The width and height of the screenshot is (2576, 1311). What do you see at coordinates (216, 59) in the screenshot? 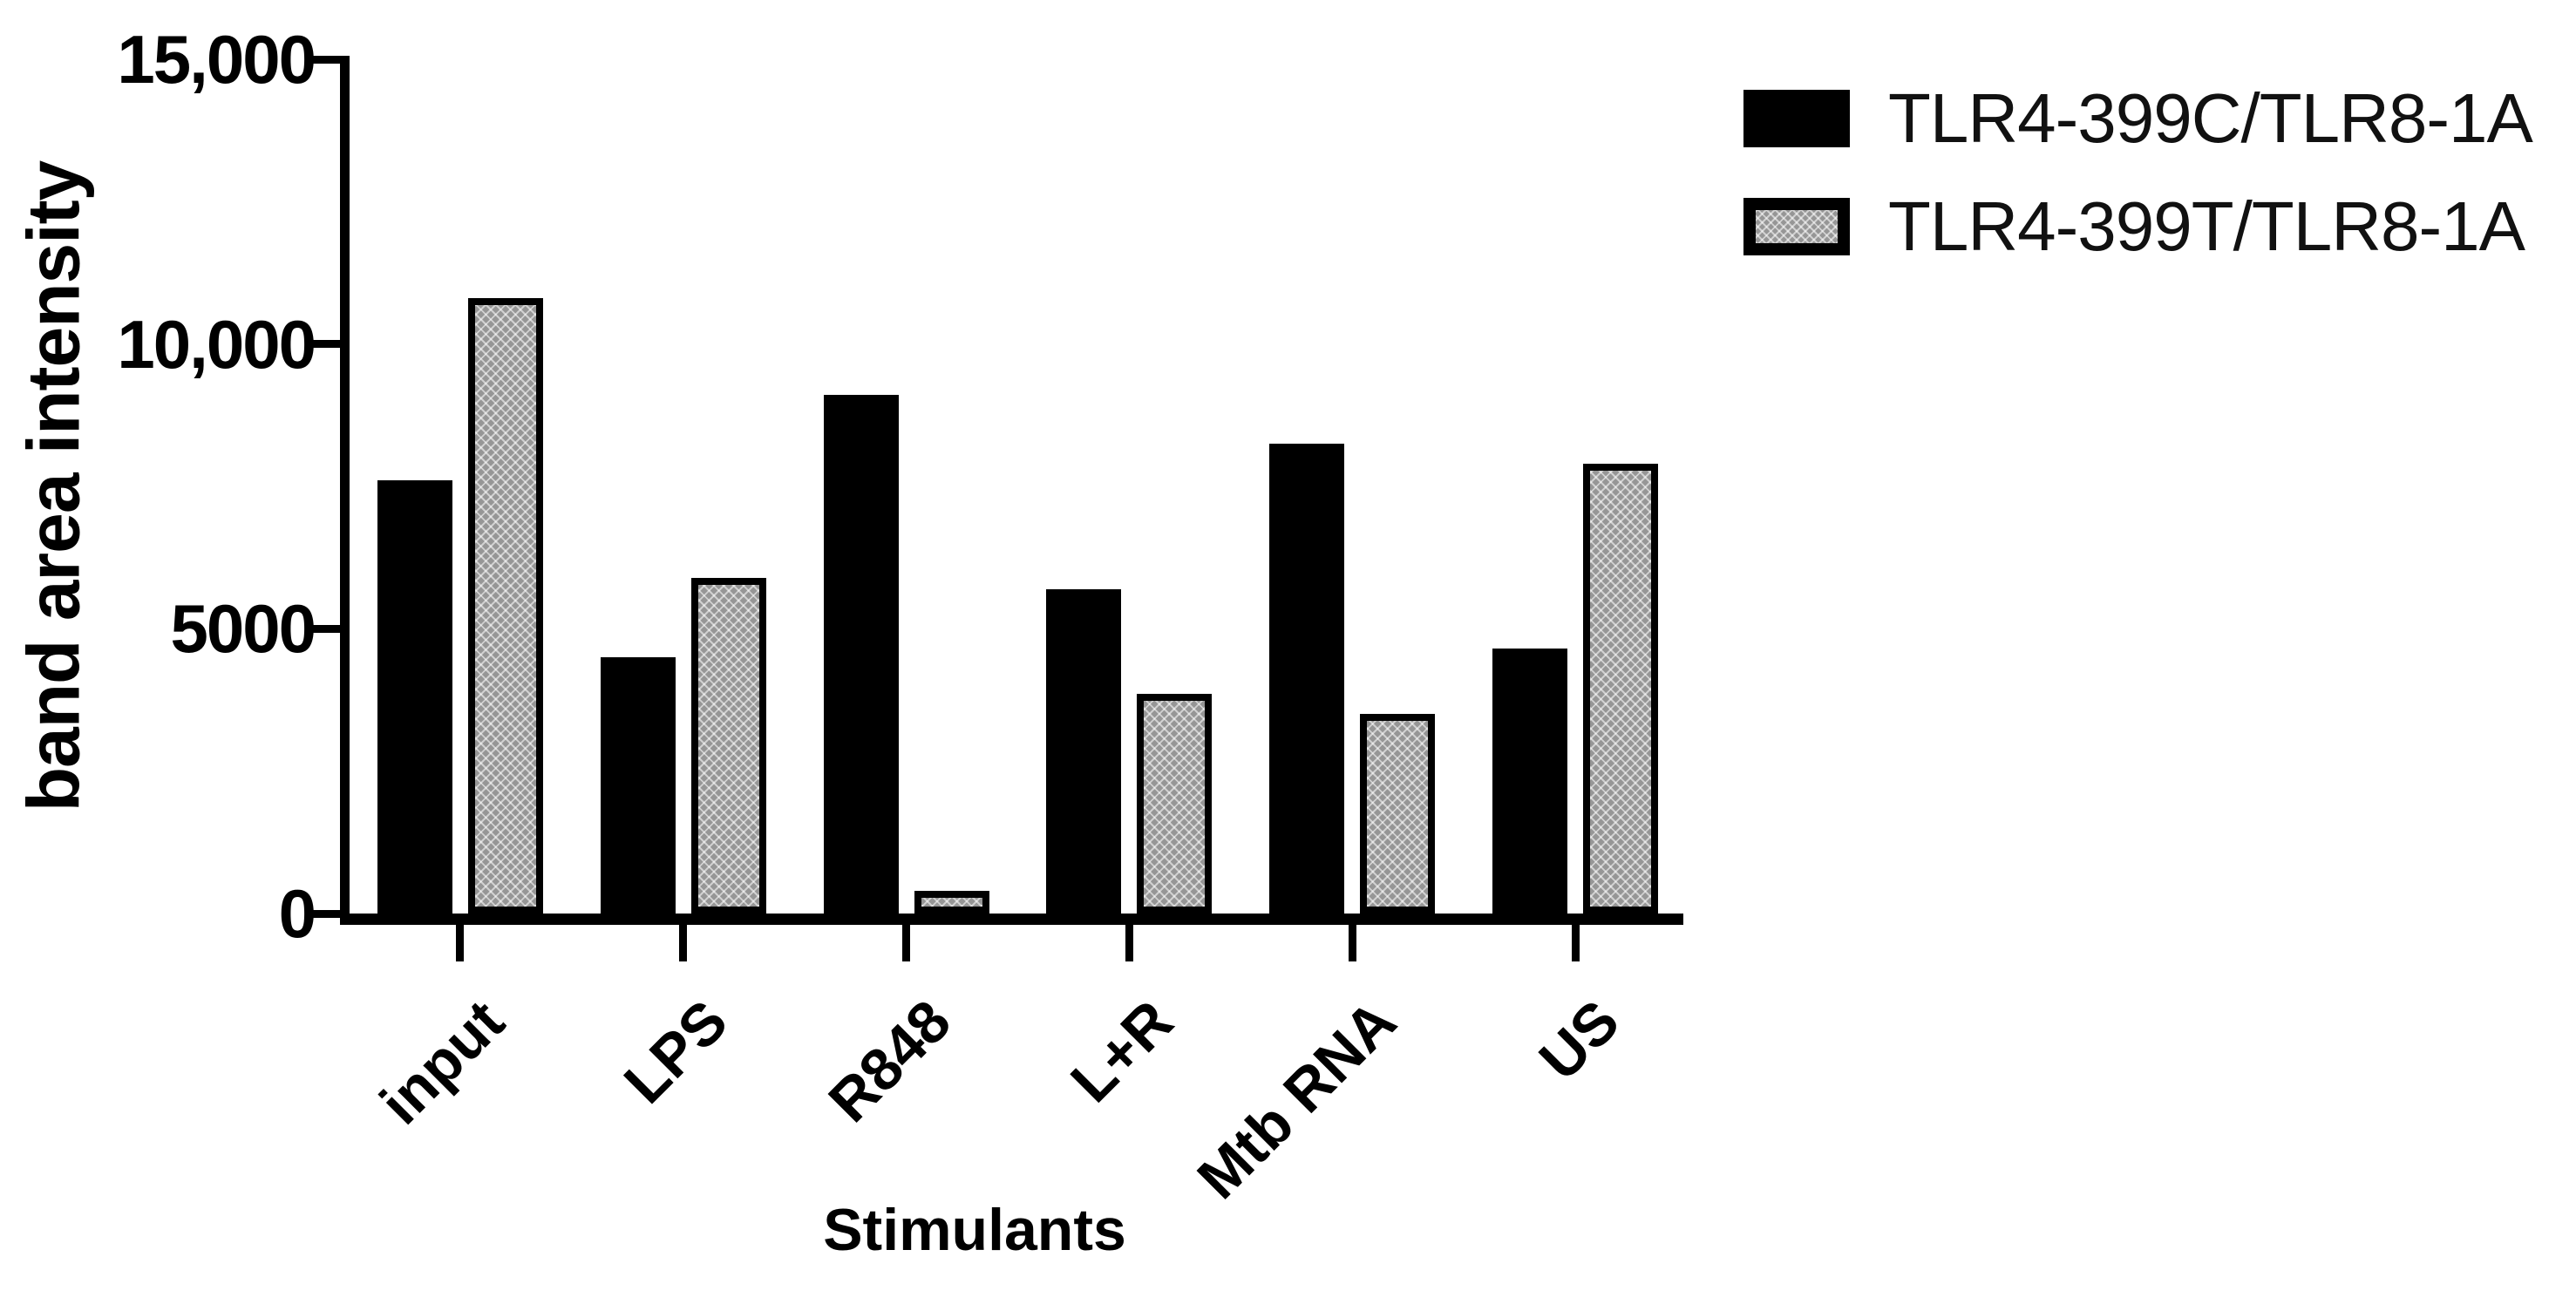
I see `y-tick-label: 15,000` at bounding box center [216, 59].